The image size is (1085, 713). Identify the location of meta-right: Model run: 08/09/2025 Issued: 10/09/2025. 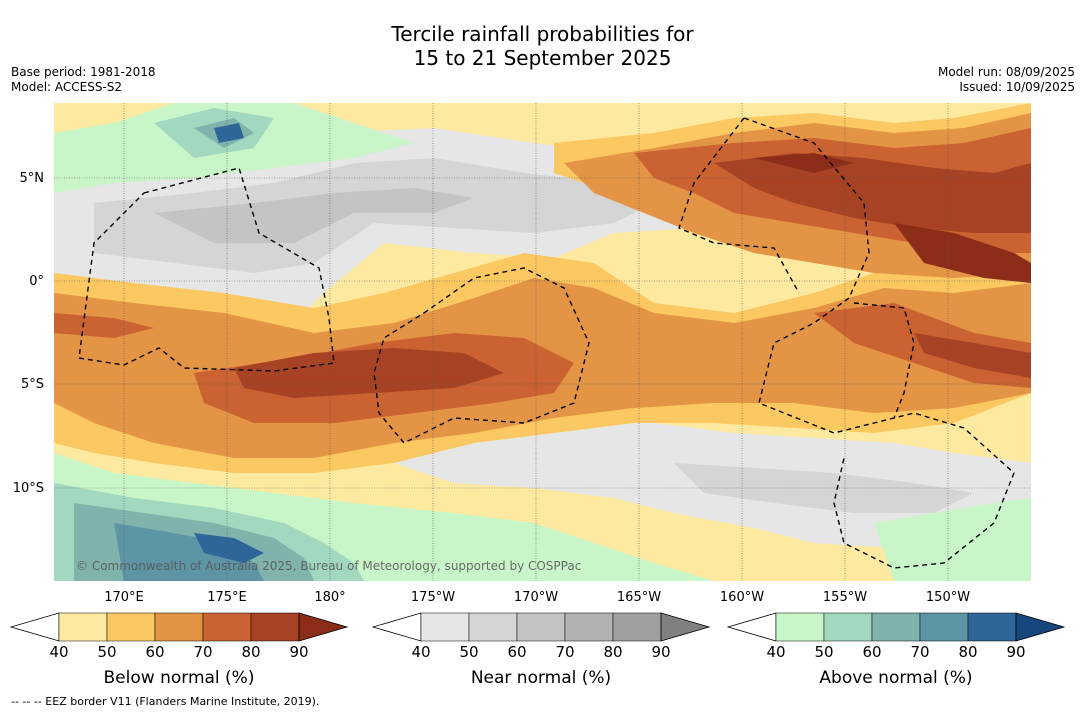
(1006, 80).